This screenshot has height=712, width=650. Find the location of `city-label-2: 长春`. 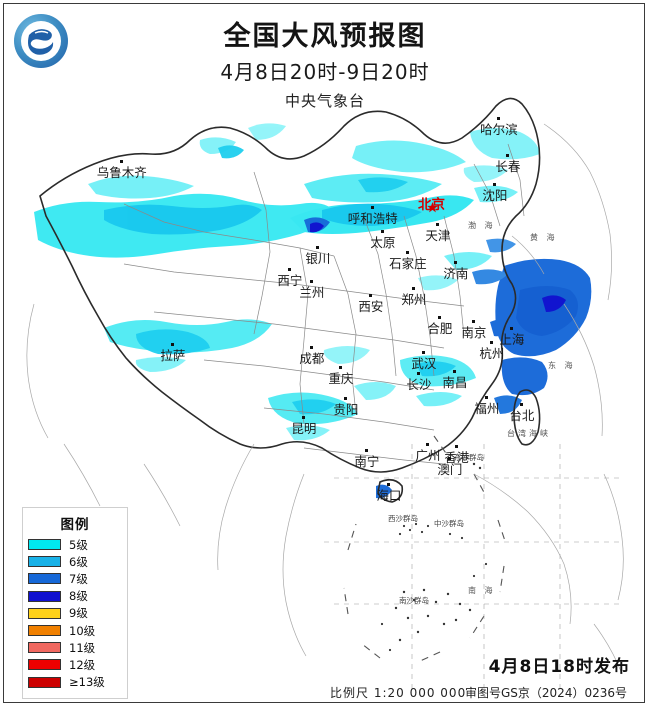

city-label-2: 长春 is located at coordinates (508, 166).